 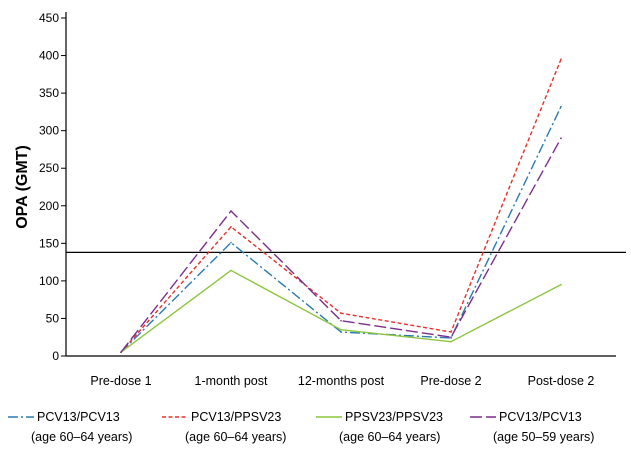 I want to click on legend-label: PPSV23/PPSV23, so click(x=394, y=417).